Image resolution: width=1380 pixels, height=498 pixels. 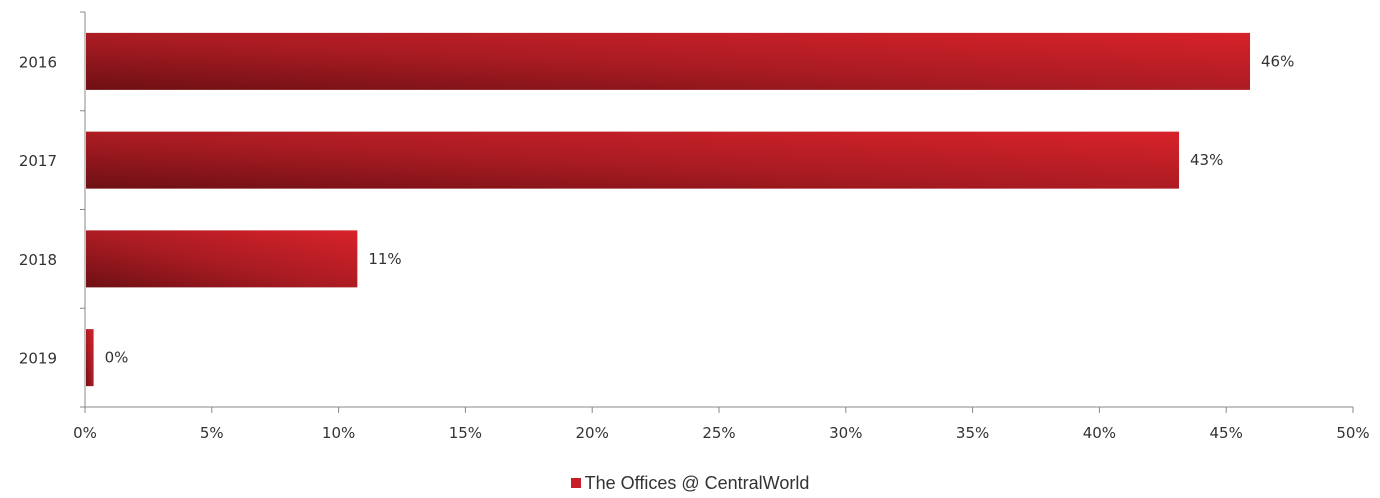 What do you see at coordinates (338, 433) in the screenshot?
I see `x-tick-label: 10%` at bounding box center [338, 433].